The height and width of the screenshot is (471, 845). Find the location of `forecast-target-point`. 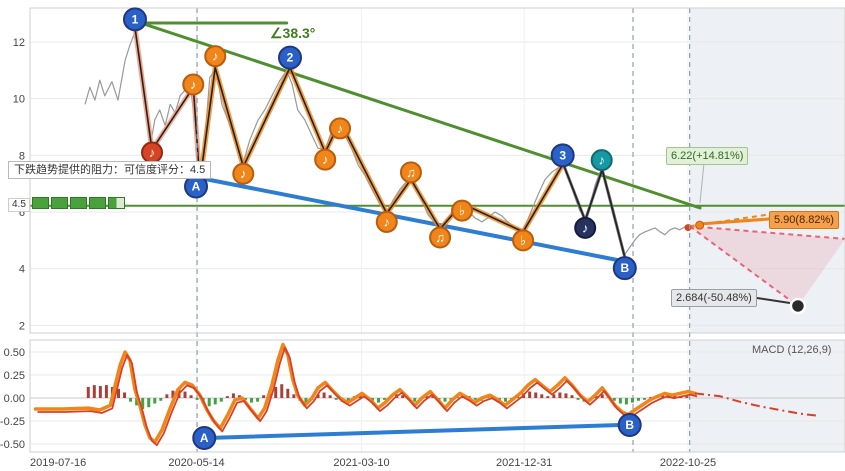

forecast-target-point is located at coordinates (798, 306).